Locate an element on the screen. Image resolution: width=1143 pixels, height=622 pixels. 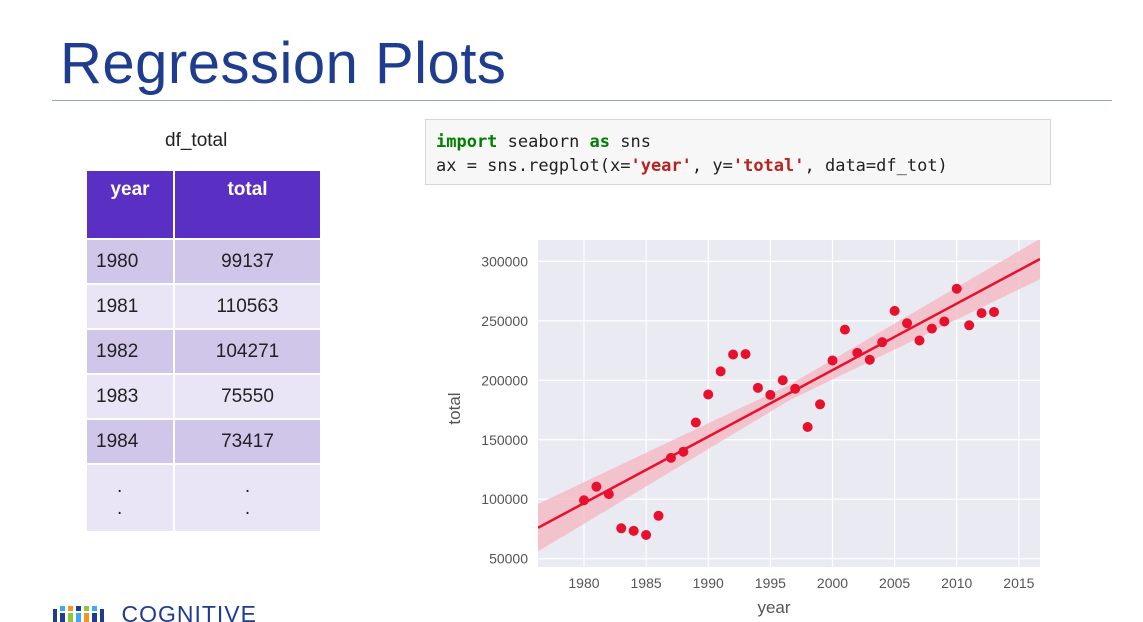
code-keyword: as is located at coordinates (600, 142).